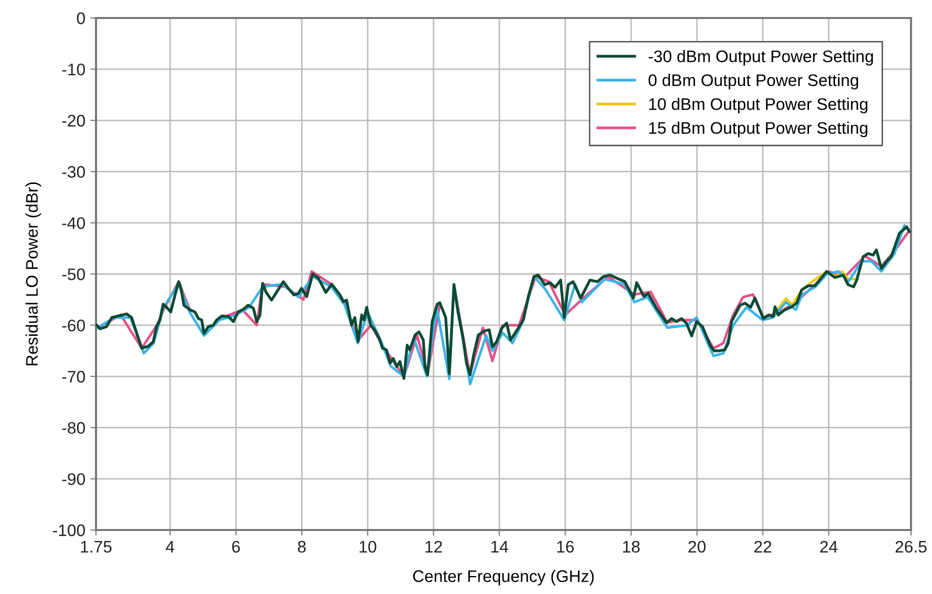 The image size is (932, 594). I want to click on y-tick-label: -80, so click(73, 428).